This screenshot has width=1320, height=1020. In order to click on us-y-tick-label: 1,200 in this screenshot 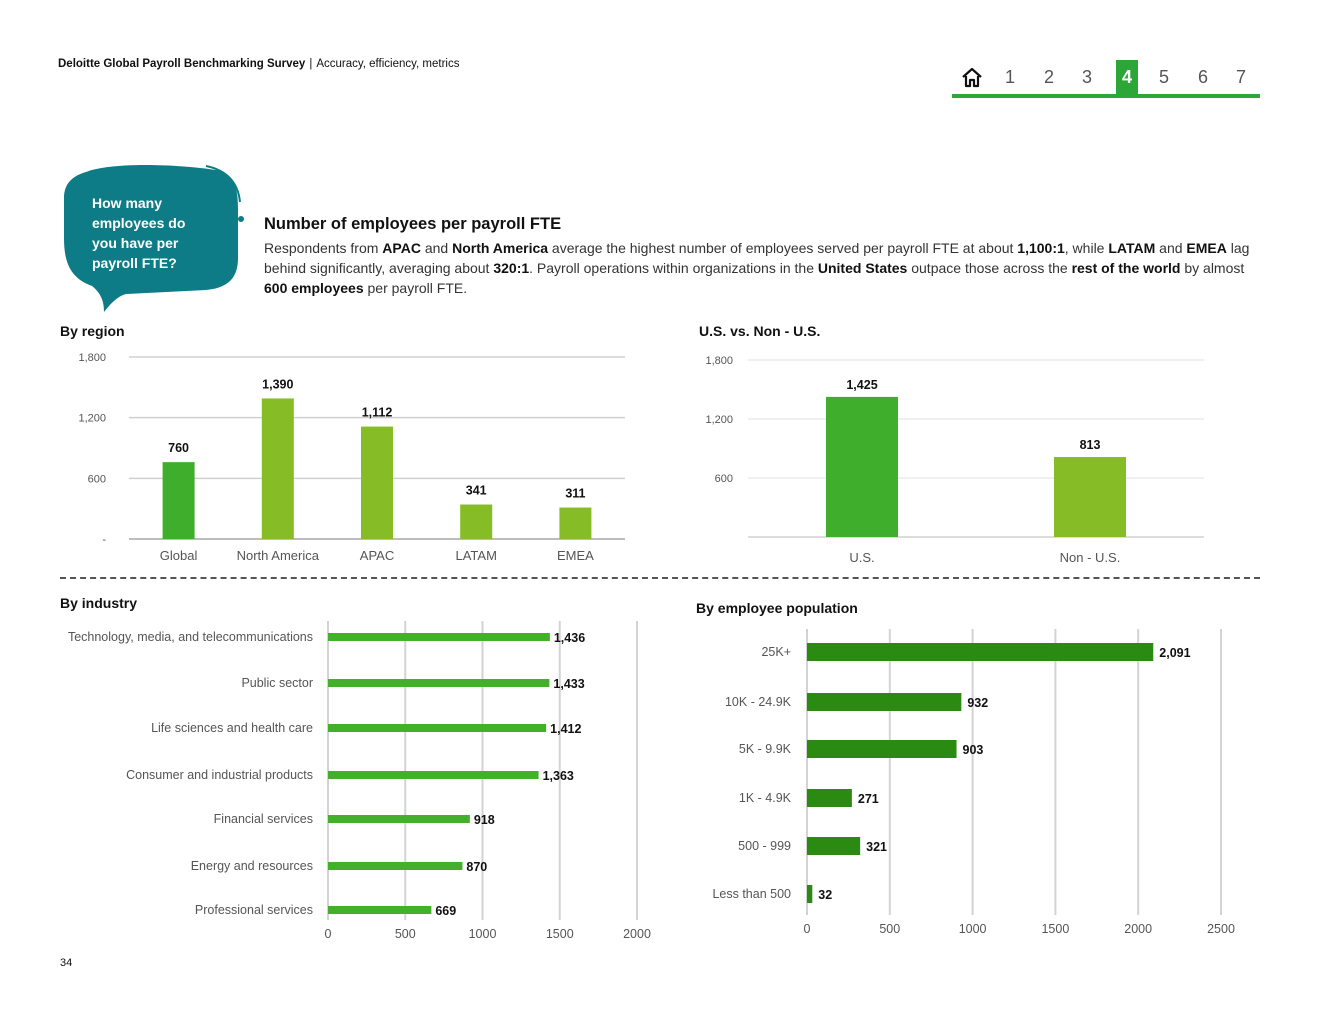, I will do `click(719, 420)`.